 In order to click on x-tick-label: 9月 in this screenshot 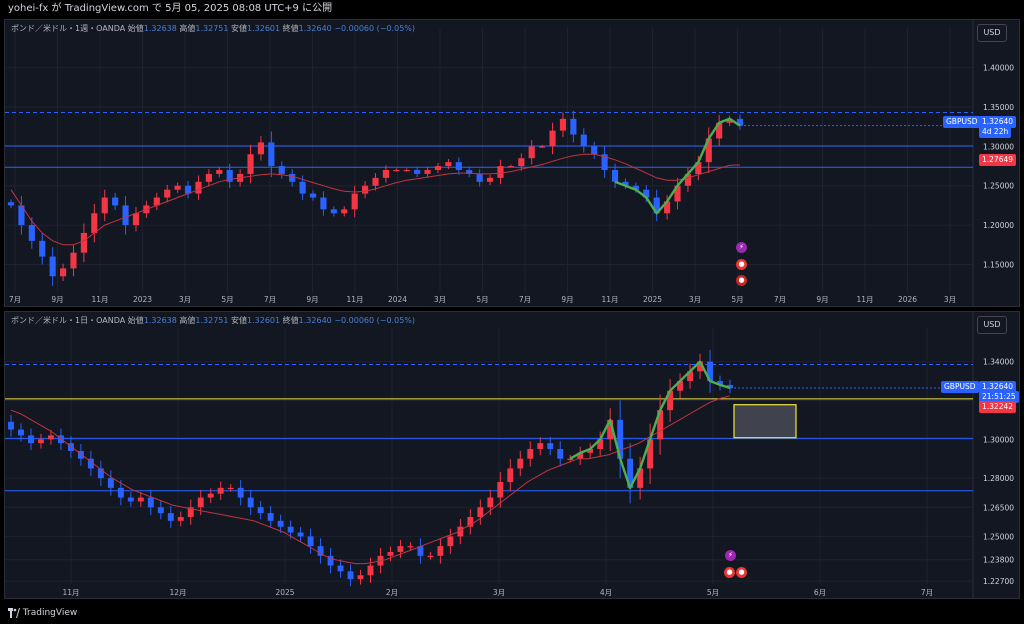, I will do `click(567, 299)`.